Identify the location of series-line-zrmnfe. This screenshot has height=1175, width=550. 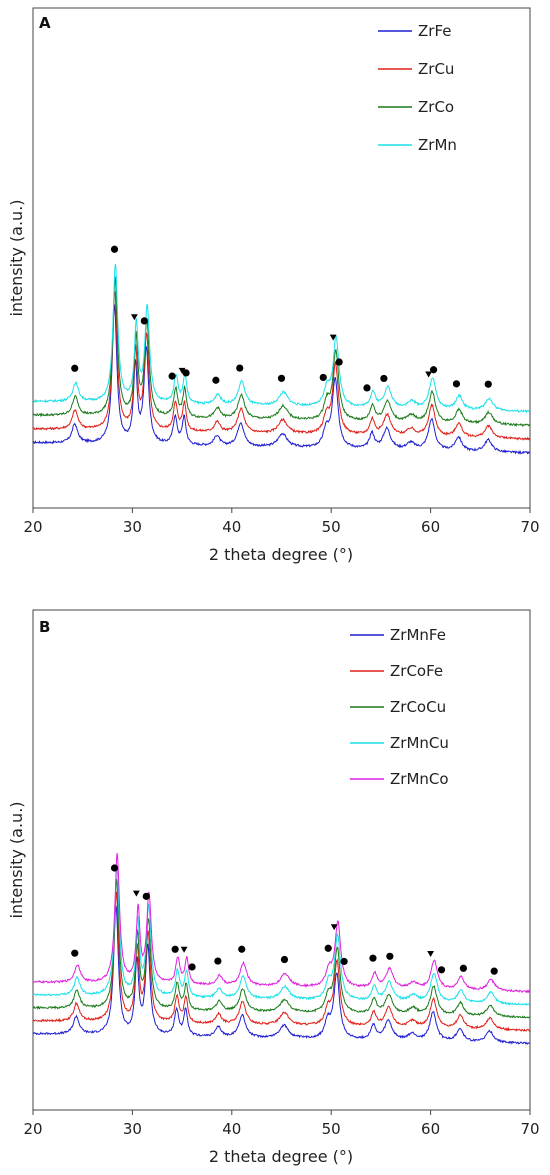
(281, 975).